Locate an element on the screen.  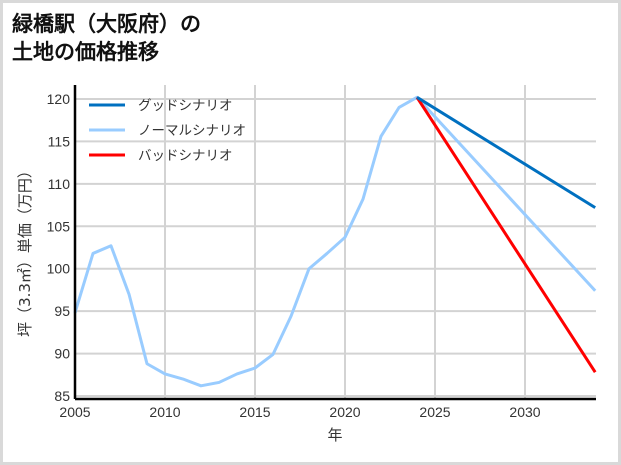
y-tick-label: 100 is located at coordinates (59, 269).